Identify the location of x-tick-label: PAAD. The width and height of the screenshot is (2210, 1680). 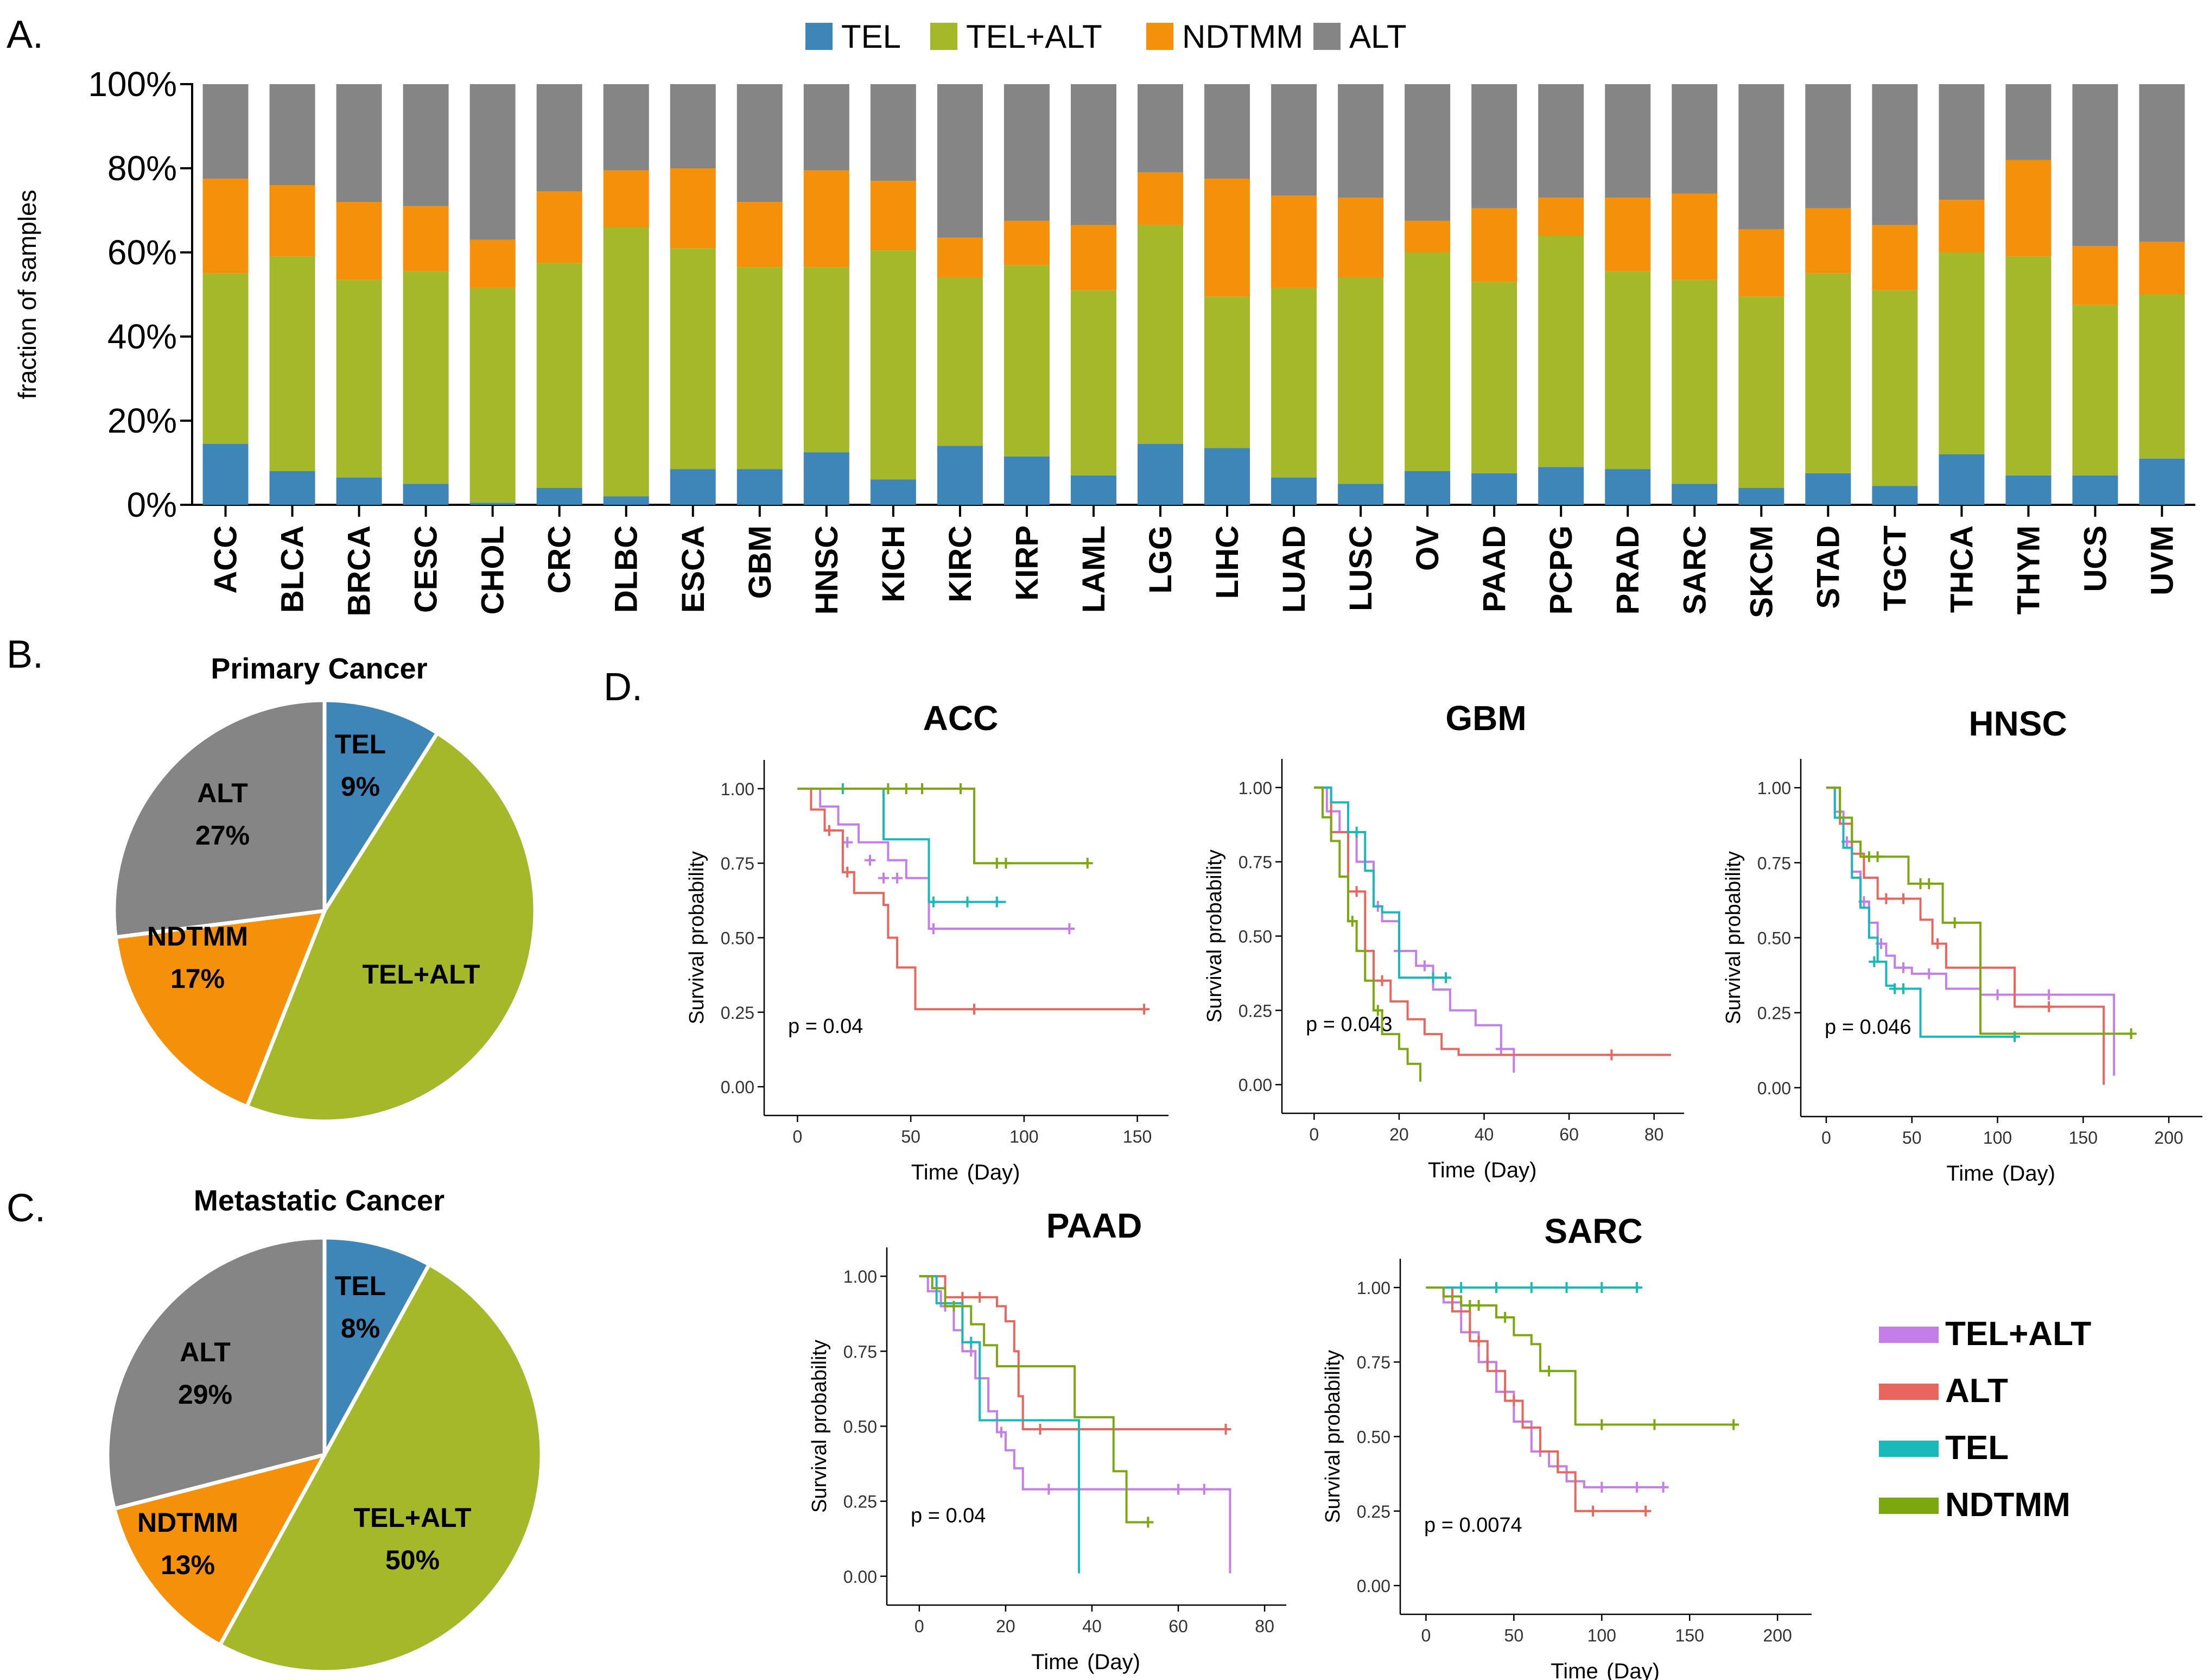
(1494, 568).